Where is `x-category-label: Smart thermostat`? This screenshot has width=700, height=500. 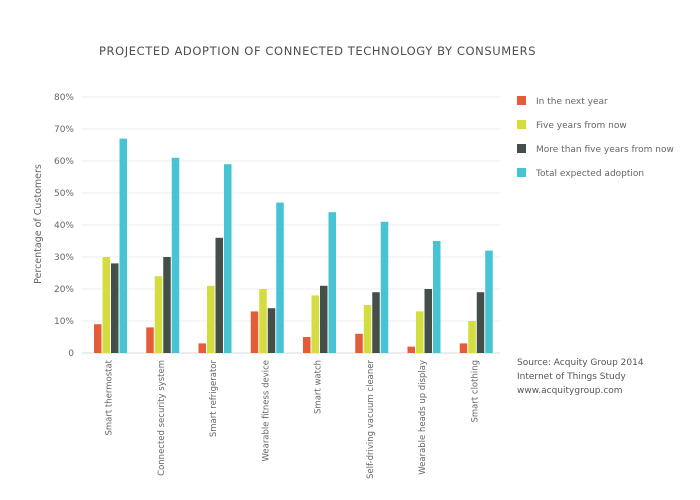
x-category-label: Smart thermostat is located at coordinates (110, 397).